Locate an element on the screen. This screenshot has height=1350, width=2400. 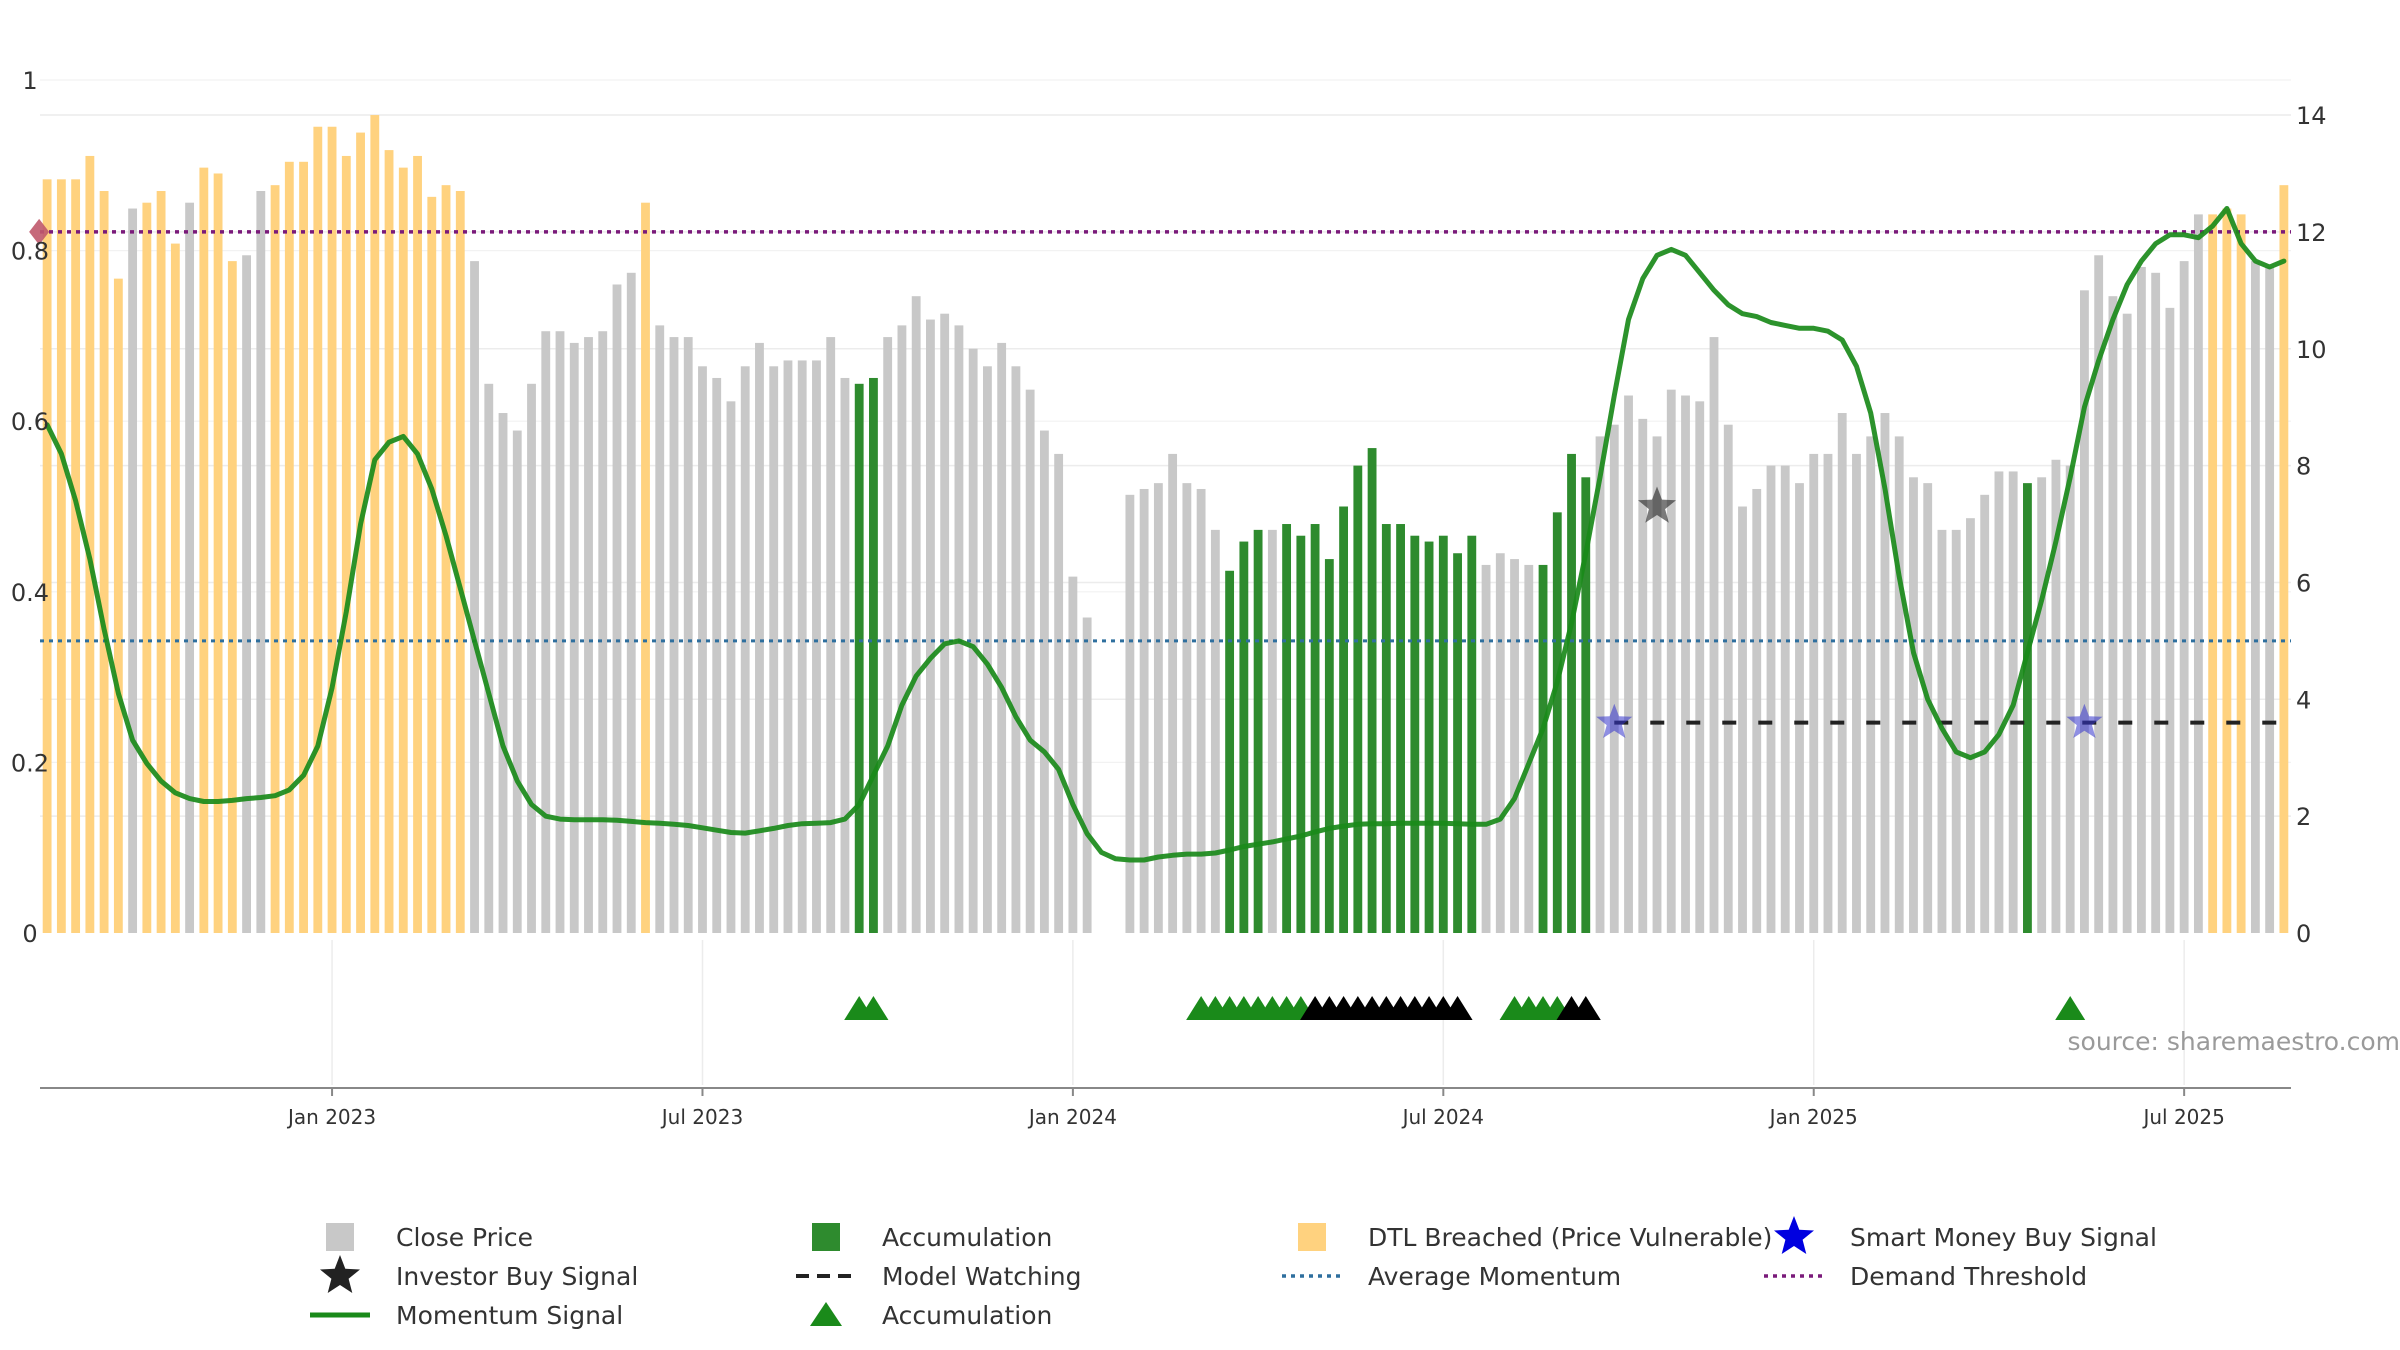
y-left-tick-label: 0.8 is located at coordinates (30, 252).